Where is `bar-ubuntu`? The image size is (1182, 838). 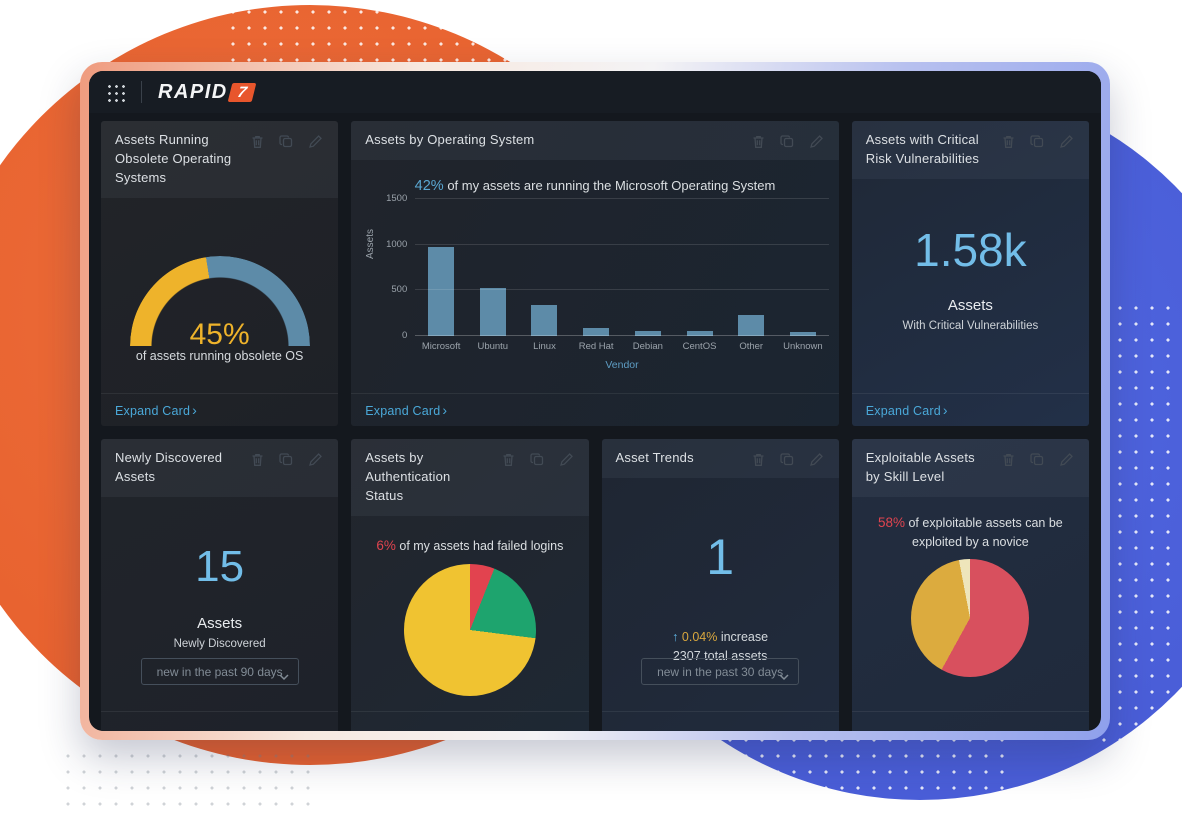
bar-ubuntu is located at coordinates (492, 311).